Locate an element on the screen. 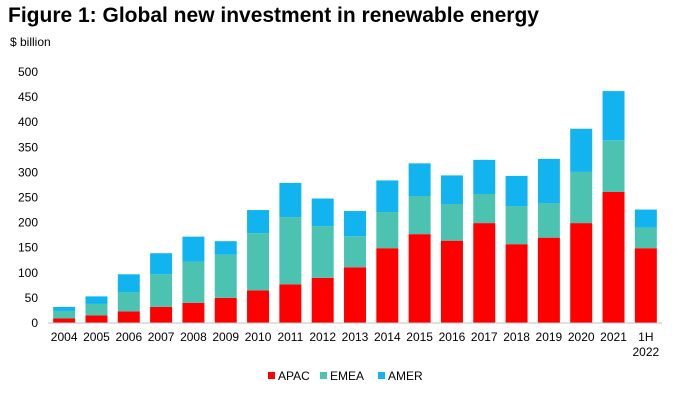 The image size is (700, 400). bar-apac-2006 is located at coordinates (128, 317).